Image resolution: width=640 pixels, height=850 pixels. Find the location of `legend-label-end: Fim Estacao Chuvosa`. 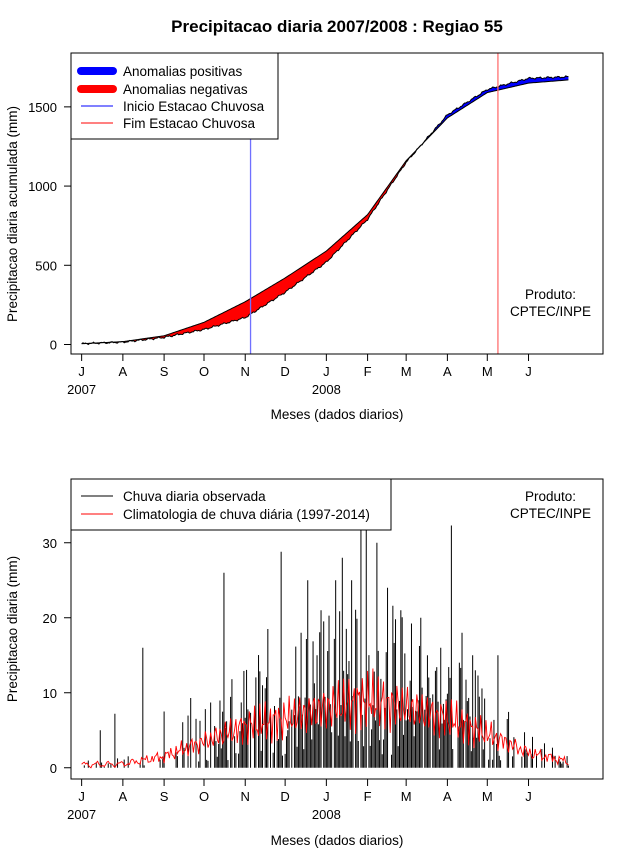

legend-label-end: Fim Estacao Chuvosa is located at coordinates (189, 123).